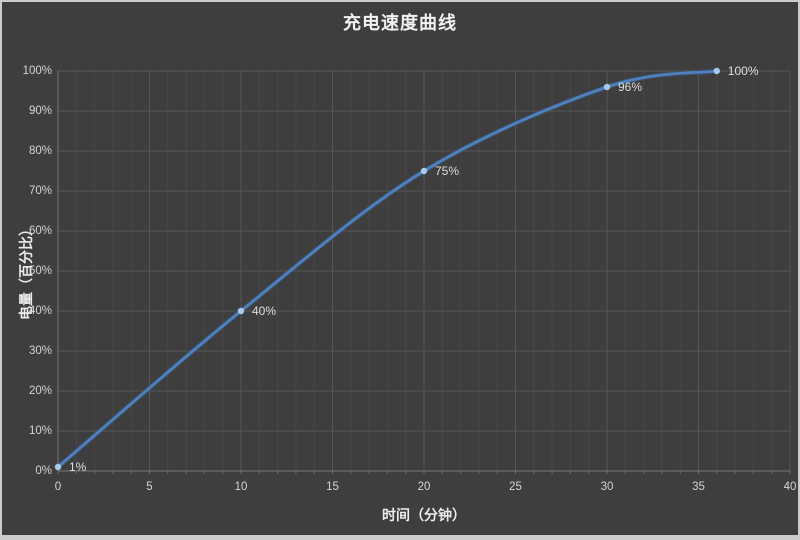 This screenshot has height=540, width=800. I want to click on x-tick-label: 15, so click(332, 487).